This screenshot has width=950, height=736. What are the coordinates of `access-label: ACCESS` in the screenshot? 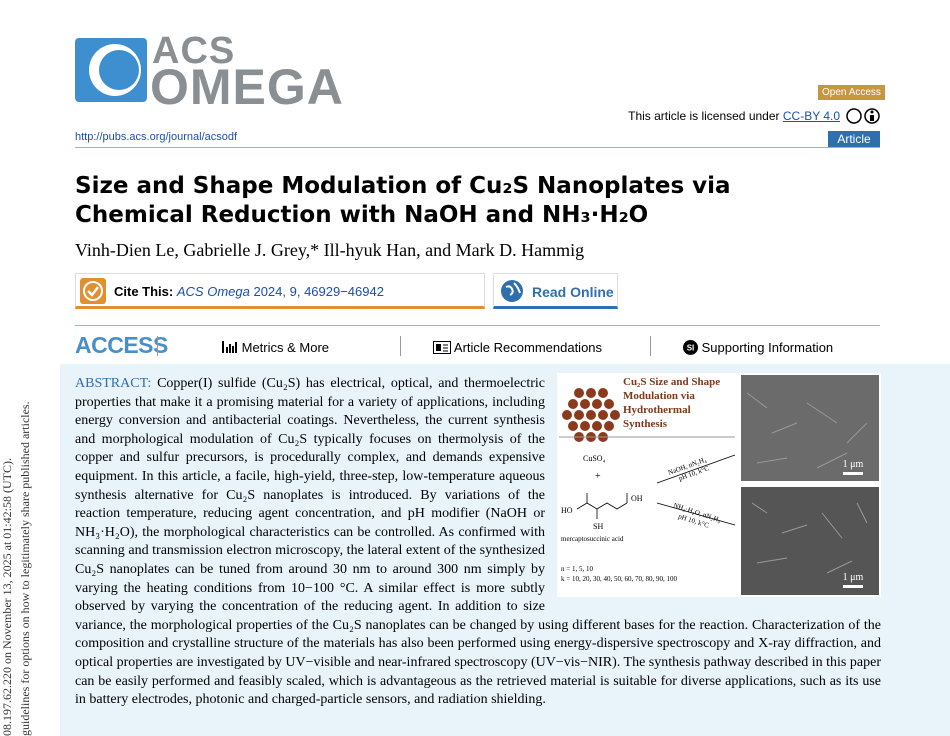 It's located at (121, 345).